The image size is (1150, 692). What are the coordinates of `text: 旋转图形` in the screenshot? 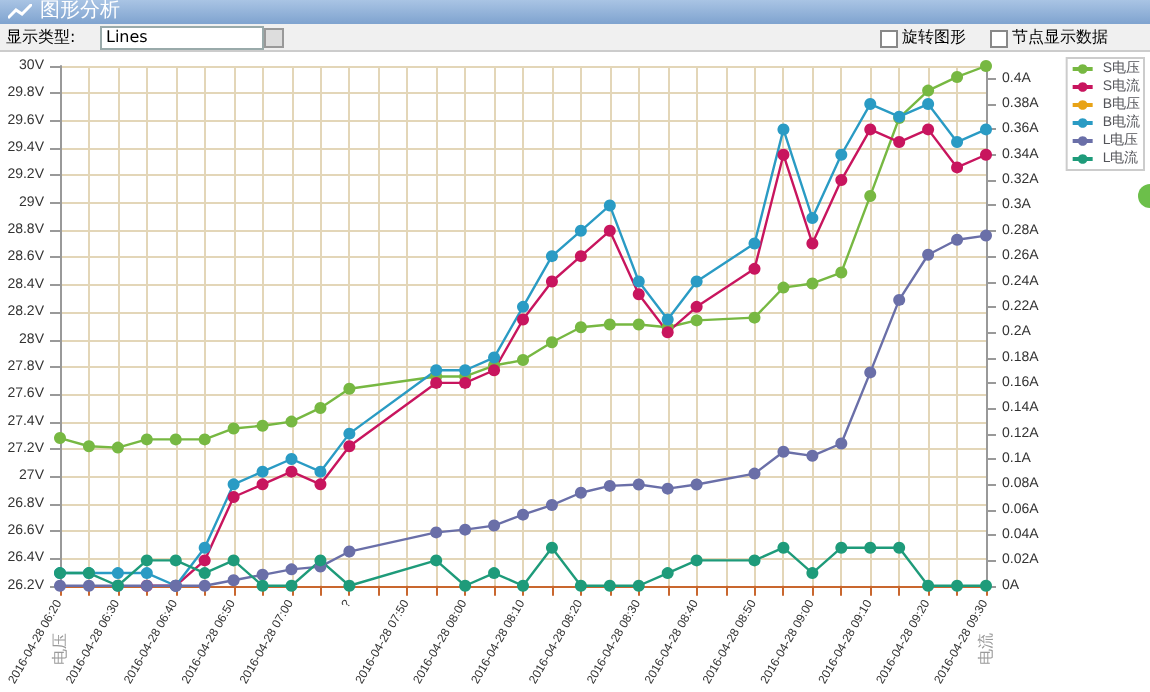 It's located at (934, 37).